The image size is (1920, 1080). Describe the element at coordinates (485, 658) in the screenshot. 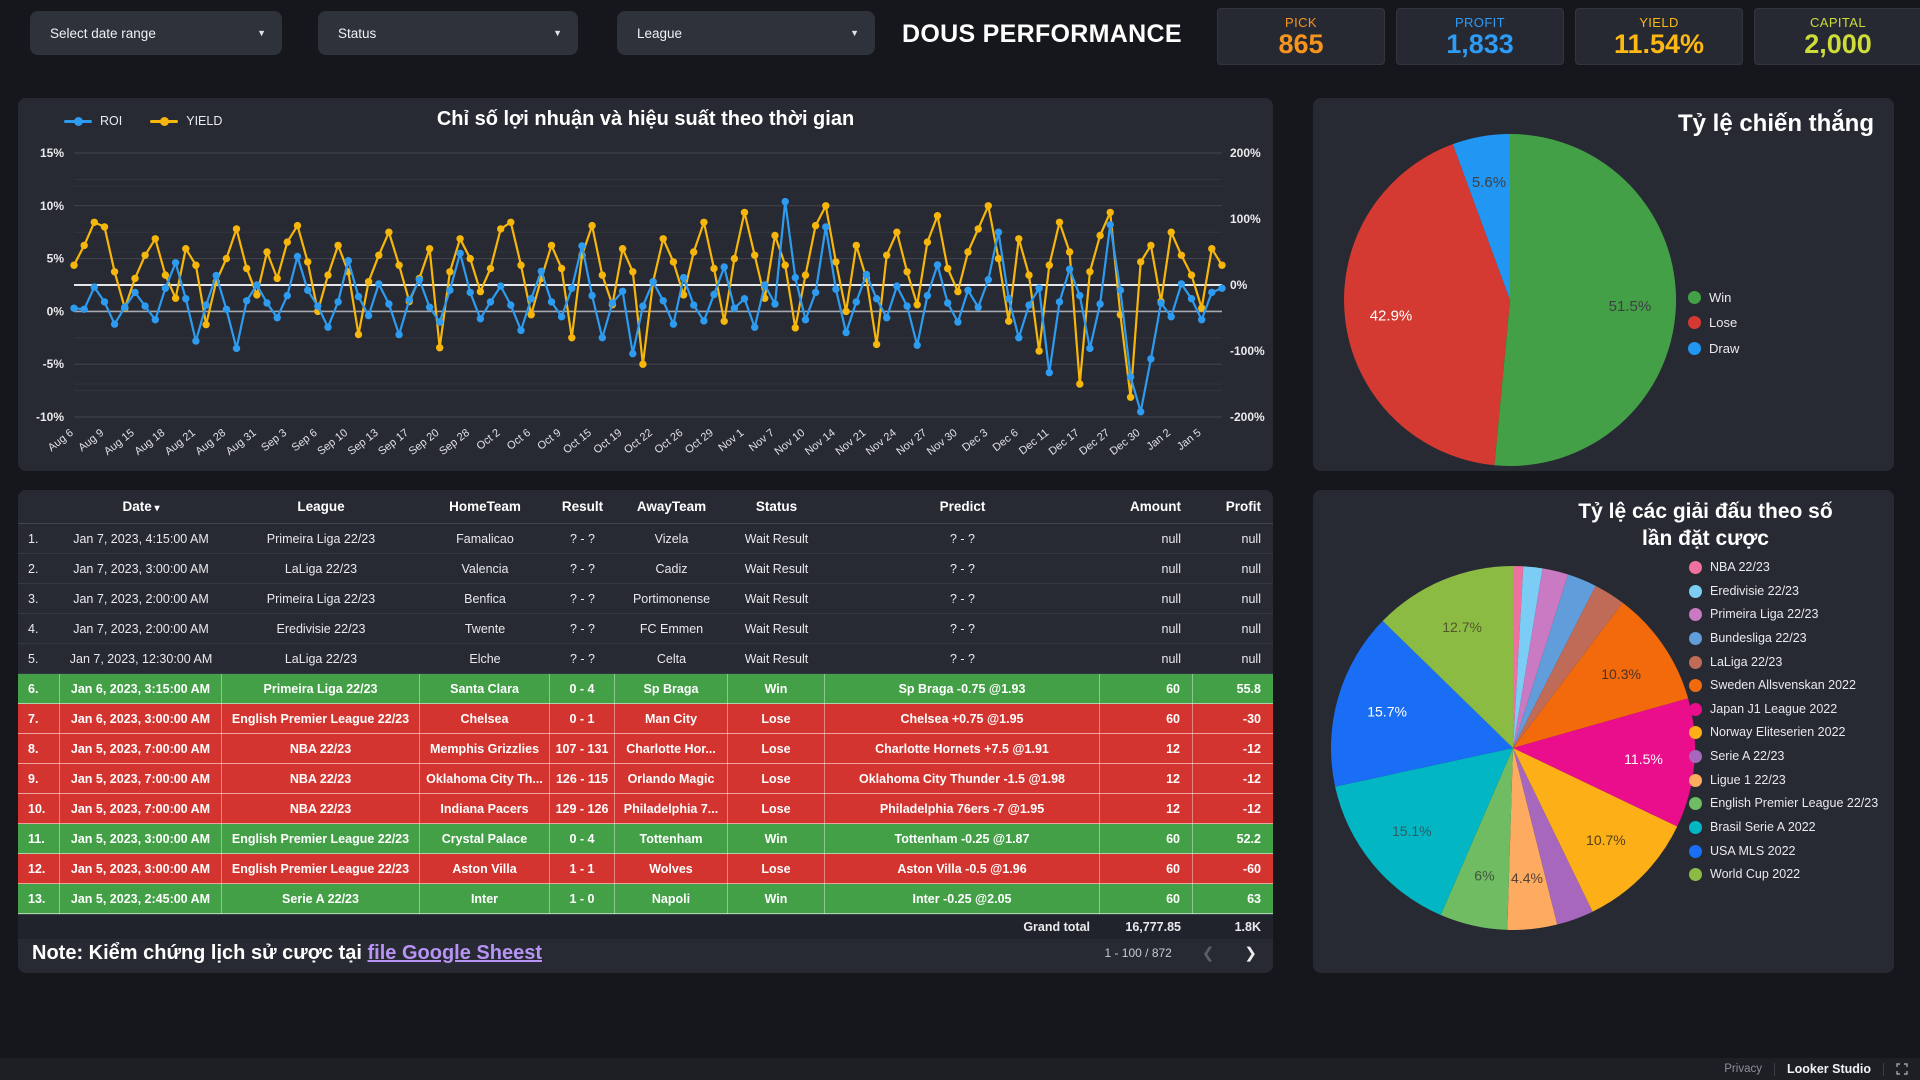

I see `cell-home: Elche` at that location.